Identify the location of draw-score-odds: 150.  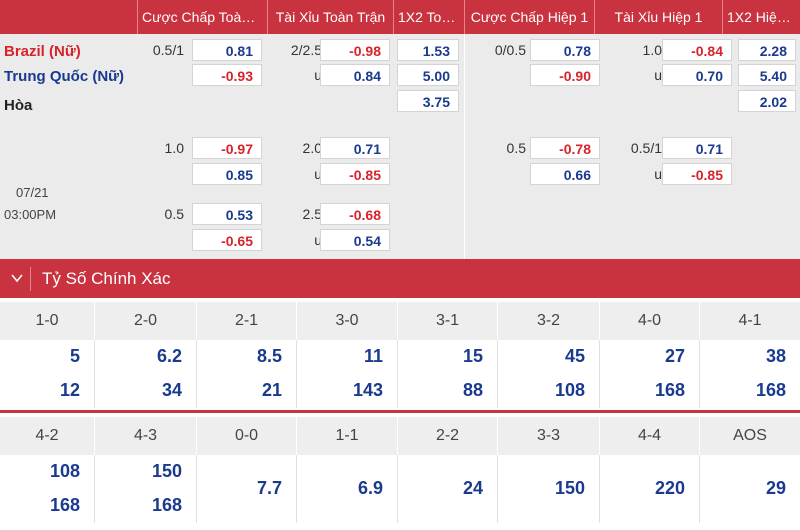
(569, 488).